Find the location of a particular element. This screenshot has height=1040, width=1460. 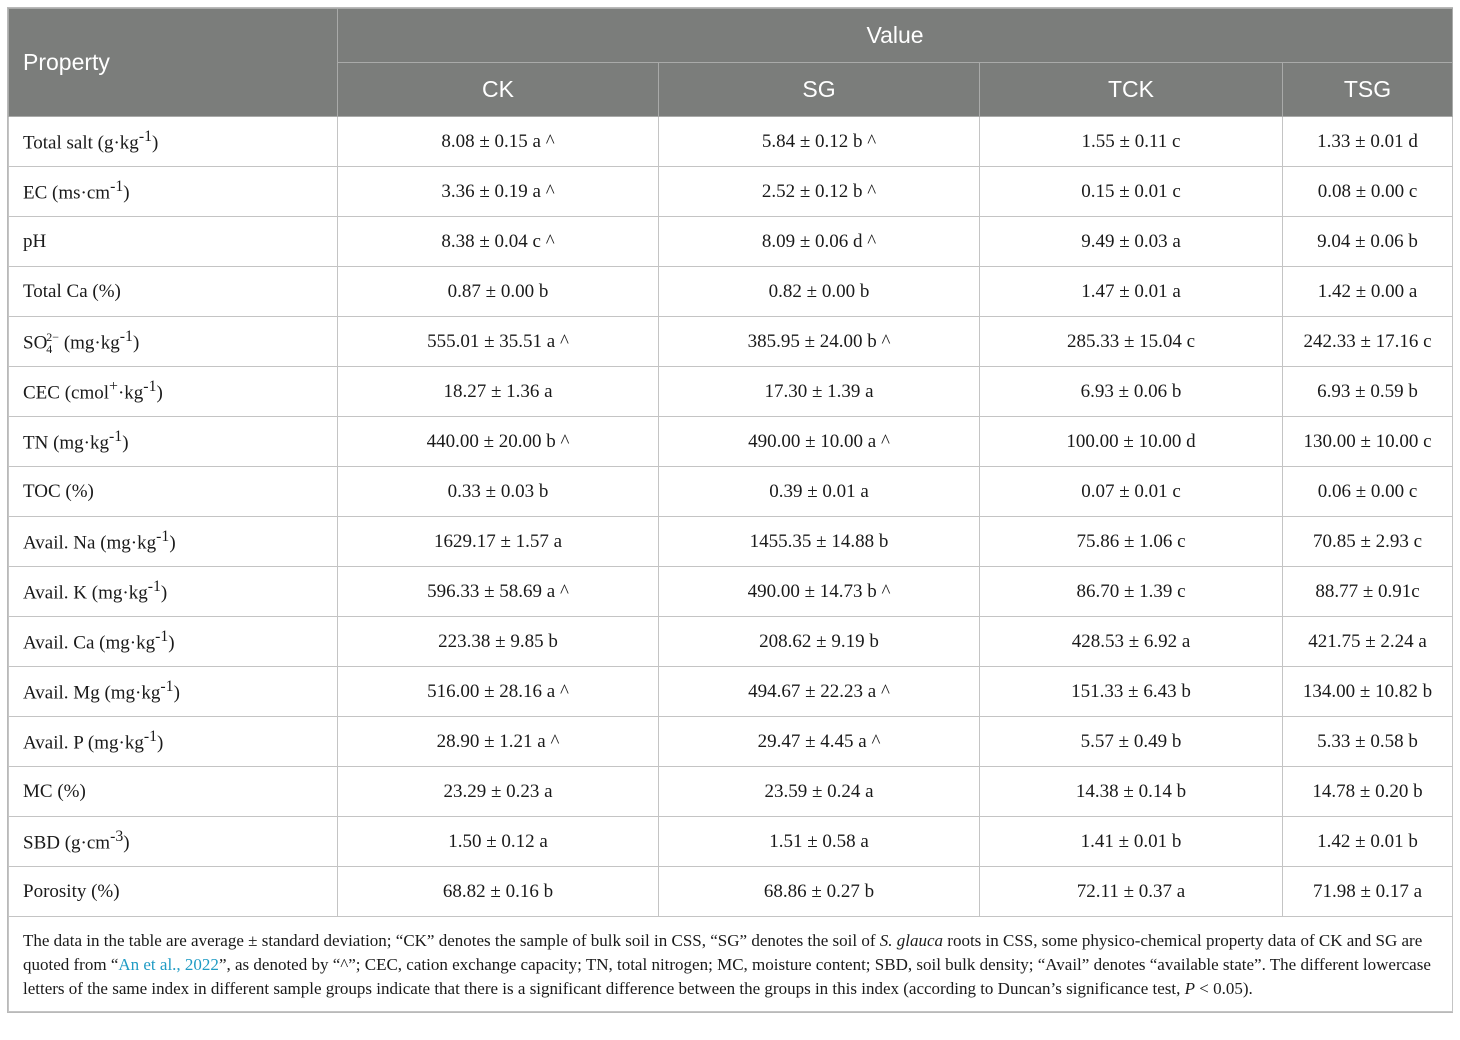

row-label-text: CEC (cmol is located at coordinates (66, 393).